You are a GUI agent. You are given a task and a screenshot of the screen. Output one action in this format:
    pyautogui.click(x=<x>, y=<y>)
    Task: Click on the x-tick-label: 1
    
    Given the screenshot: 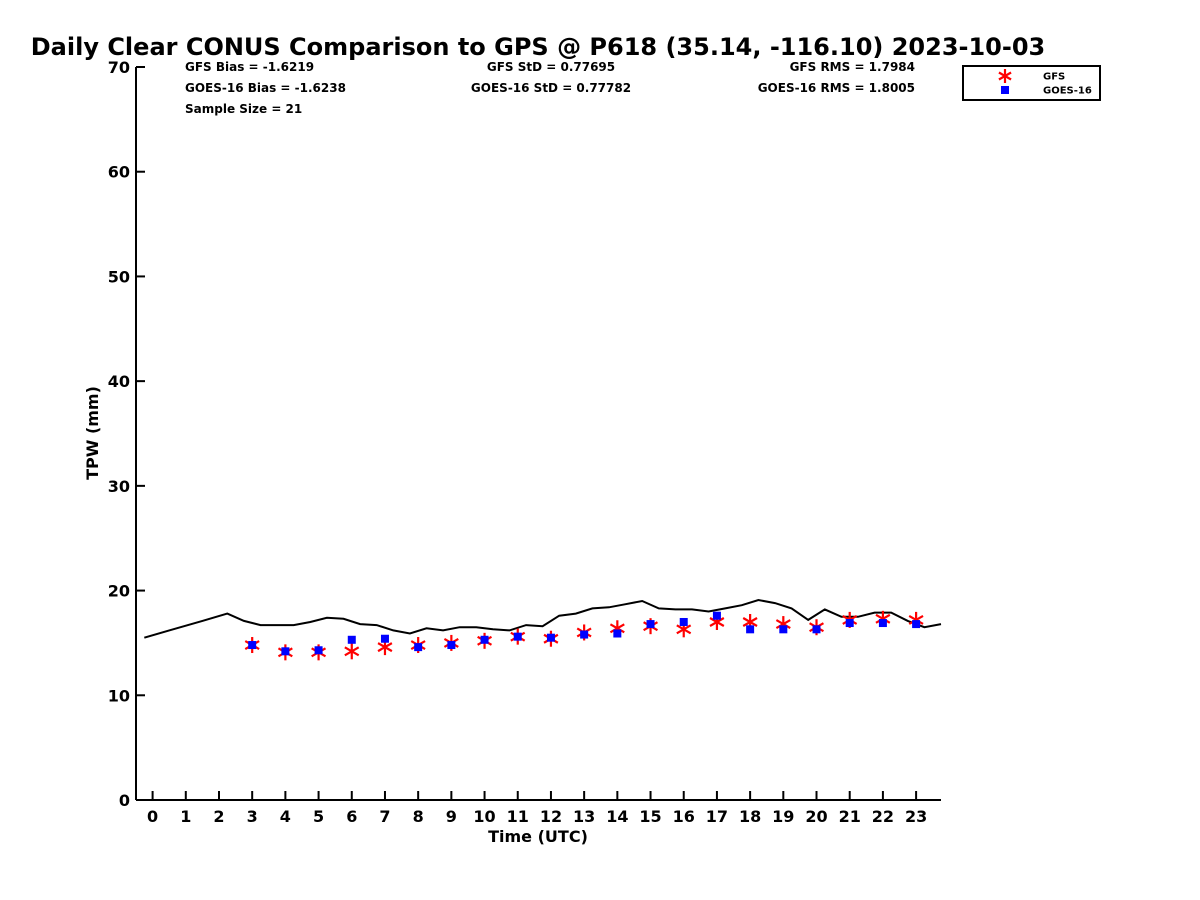 What is the action you would take?
    pyautogui.click(x=185, y=816)
    